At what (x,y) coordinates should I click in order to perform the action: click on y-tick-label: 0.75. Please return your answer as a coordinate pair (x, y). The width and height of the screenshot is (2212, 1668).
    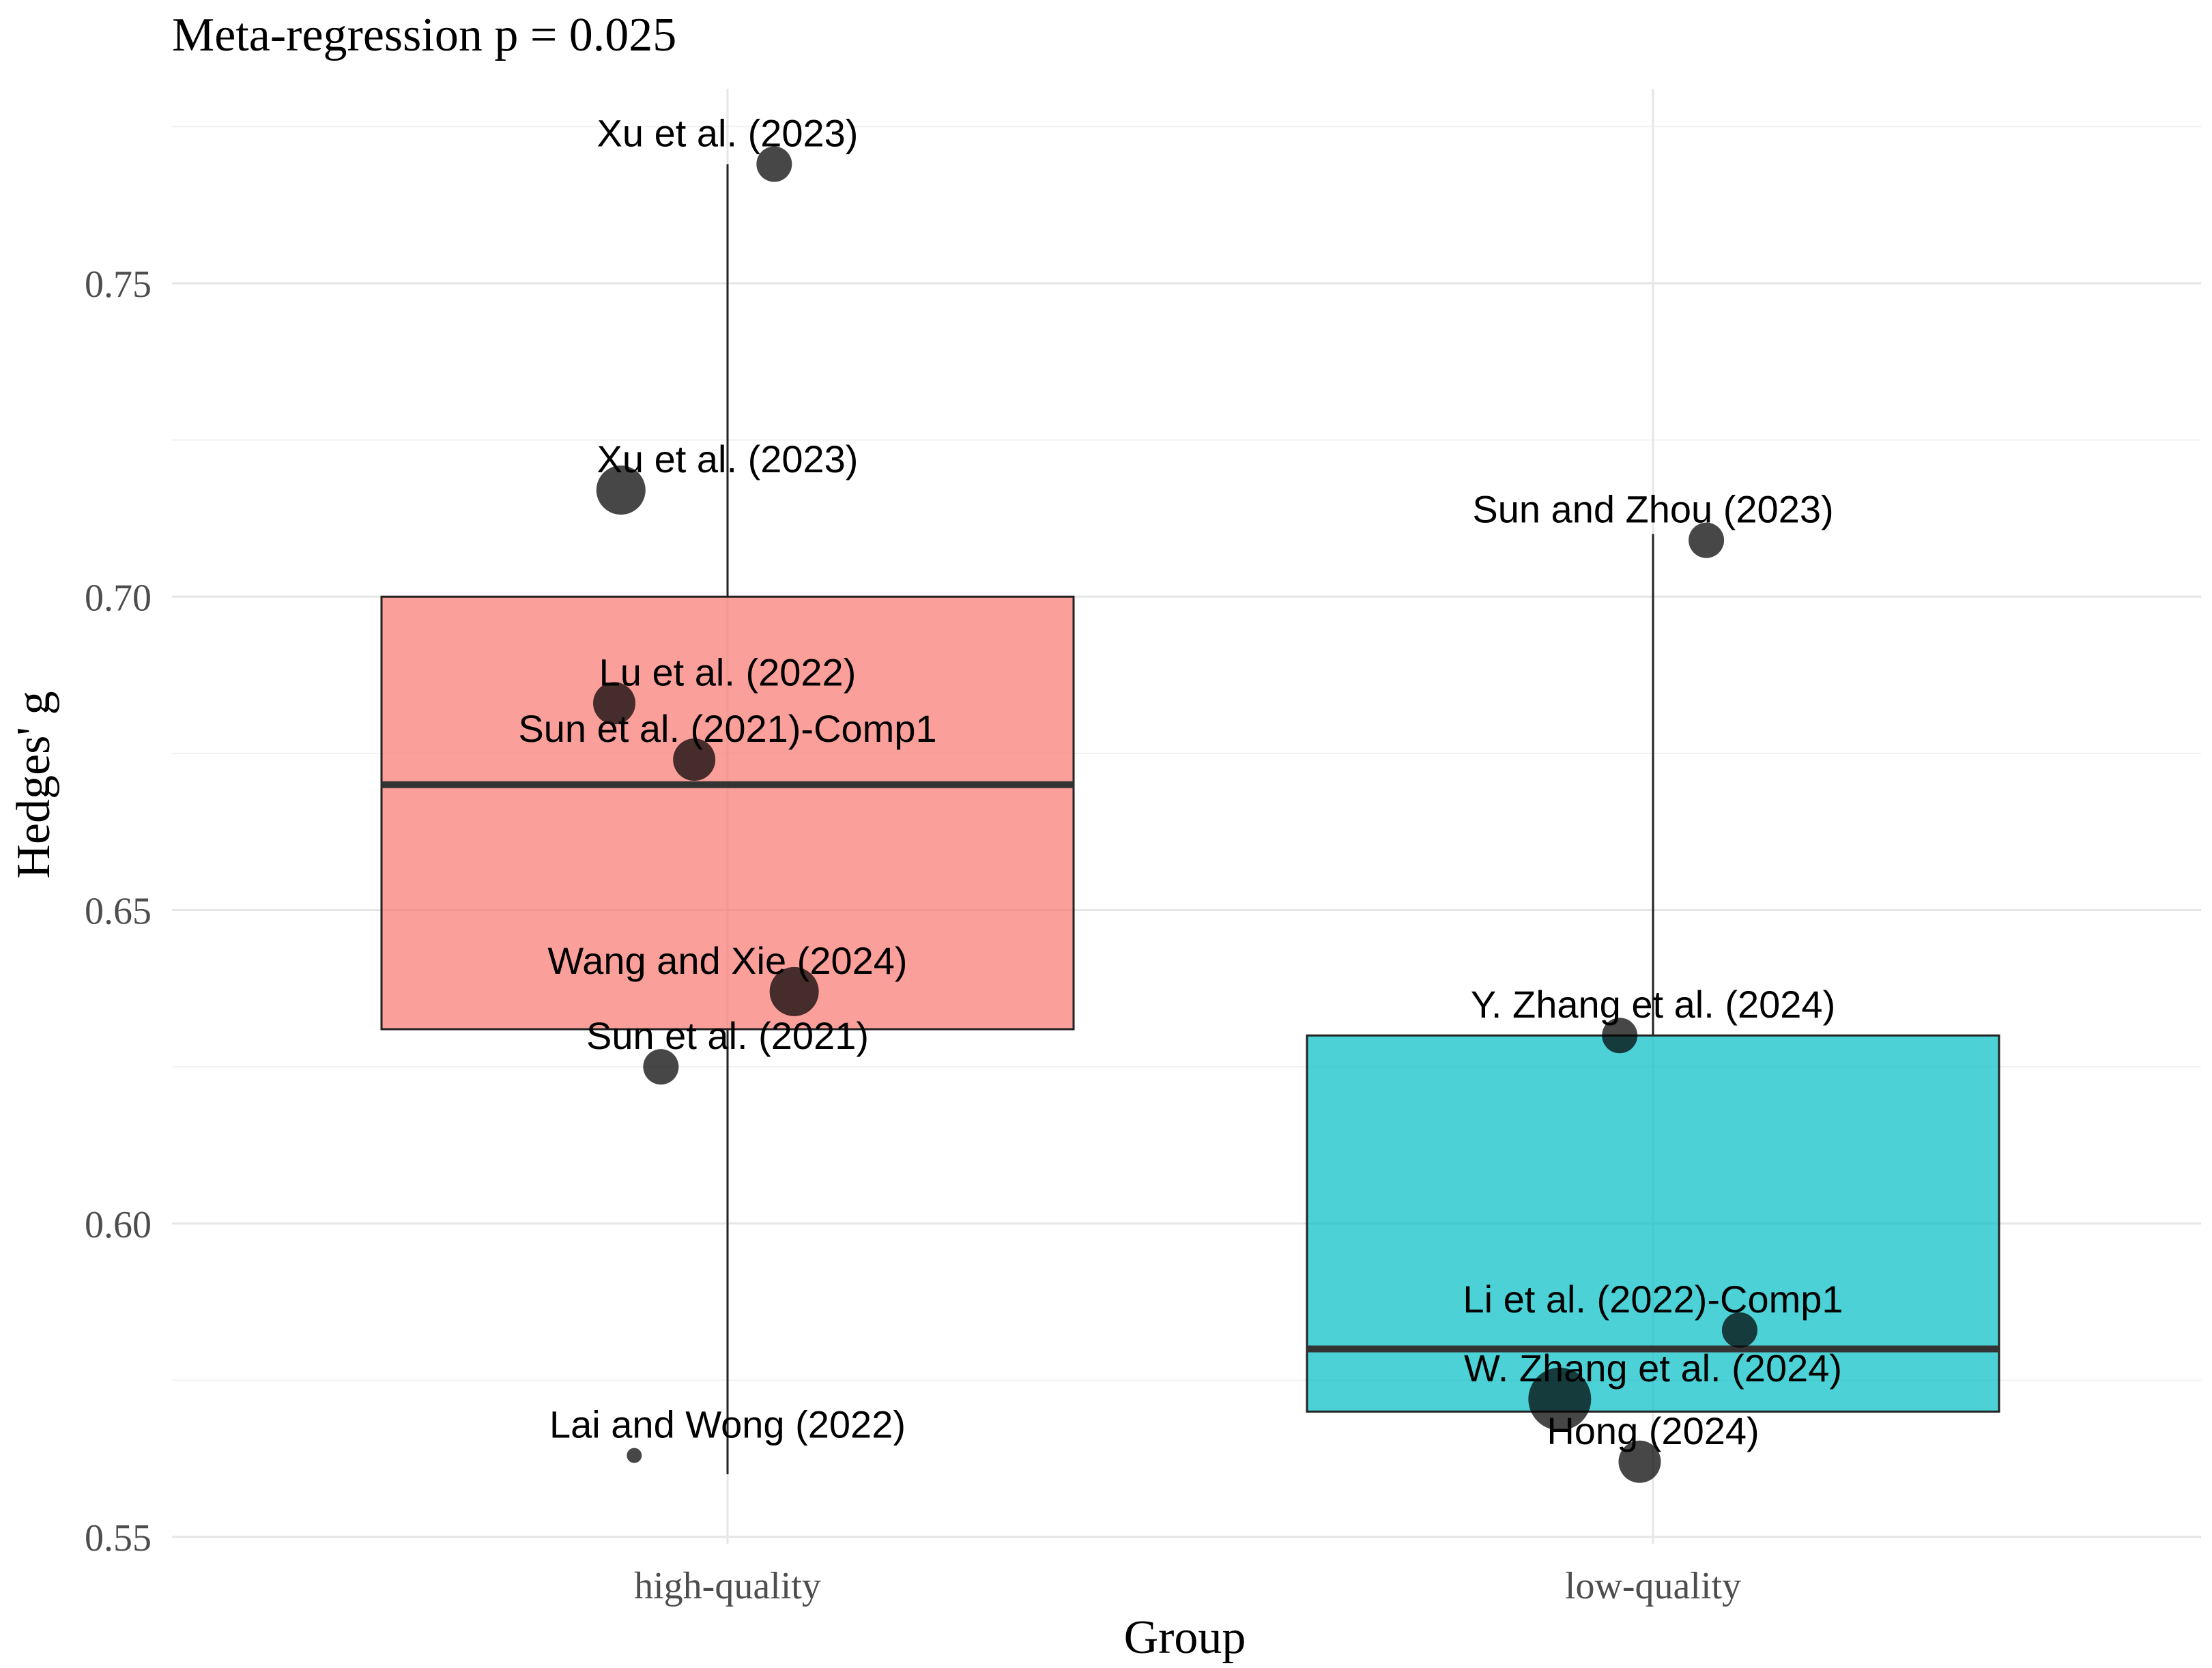
    Looking at the image, I should click on (118, 284).